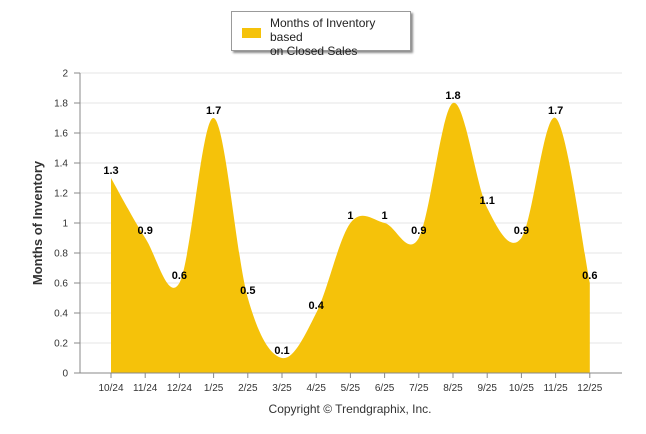  What do you see at coordinates (453, 388) in the screenshot?
I see `x-tick-label: 8/25` at bounding box center [453, 388].